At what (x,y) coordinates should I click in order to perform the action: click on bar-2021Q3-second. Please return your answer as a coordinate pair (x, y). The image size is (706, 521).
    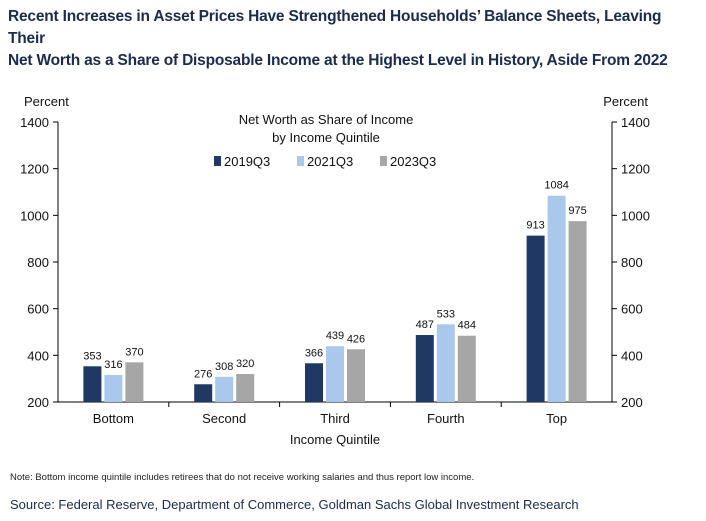
    Looking at the image, I should click on (224, 389).